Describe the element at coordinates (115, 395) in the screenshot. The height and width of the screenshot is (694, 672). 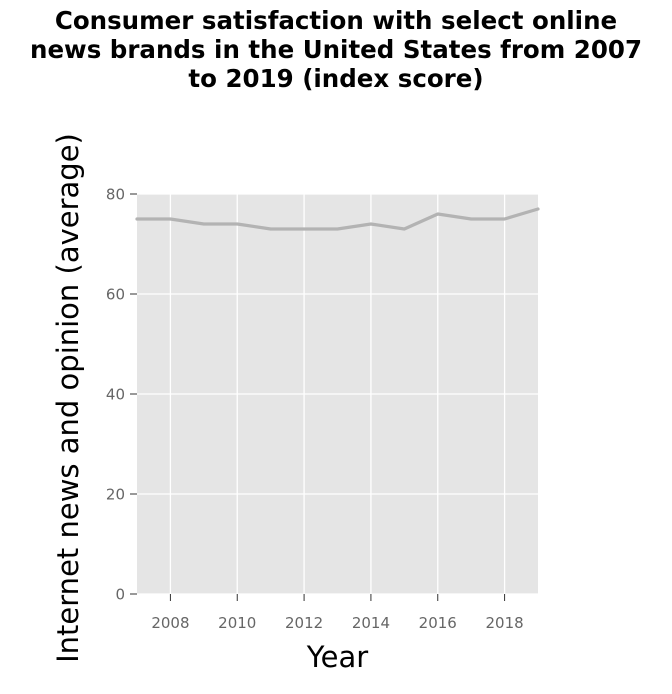
I see `y-tick-label: 40` at that location.